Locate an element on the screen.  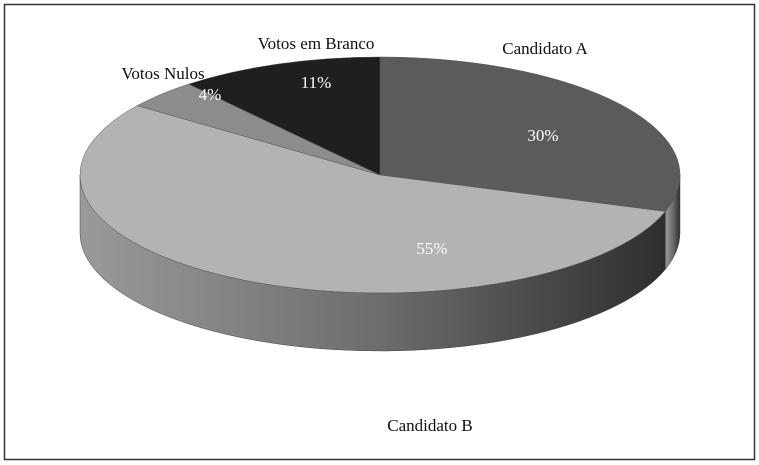
value-label: 11% is located at coordinates (316, 82).